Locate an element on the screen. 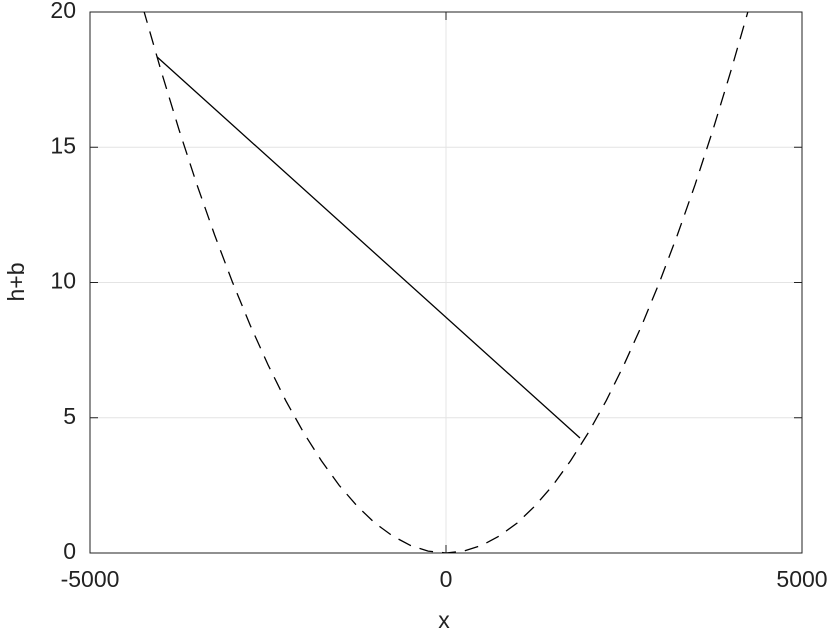 The height and width of the screenshot is (635, 830). y-tick-label: 5 is located at coordinates (69, 416).